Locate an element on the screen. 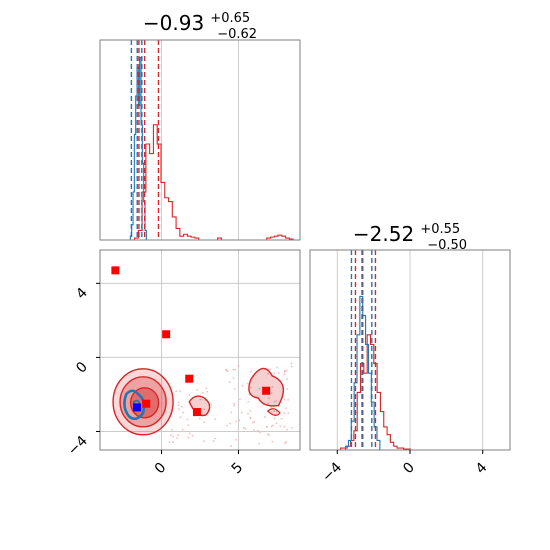 The width and height of the screenshot is (550, 550). title-1-sub: −0.62 is located at coordinates (237, 34).